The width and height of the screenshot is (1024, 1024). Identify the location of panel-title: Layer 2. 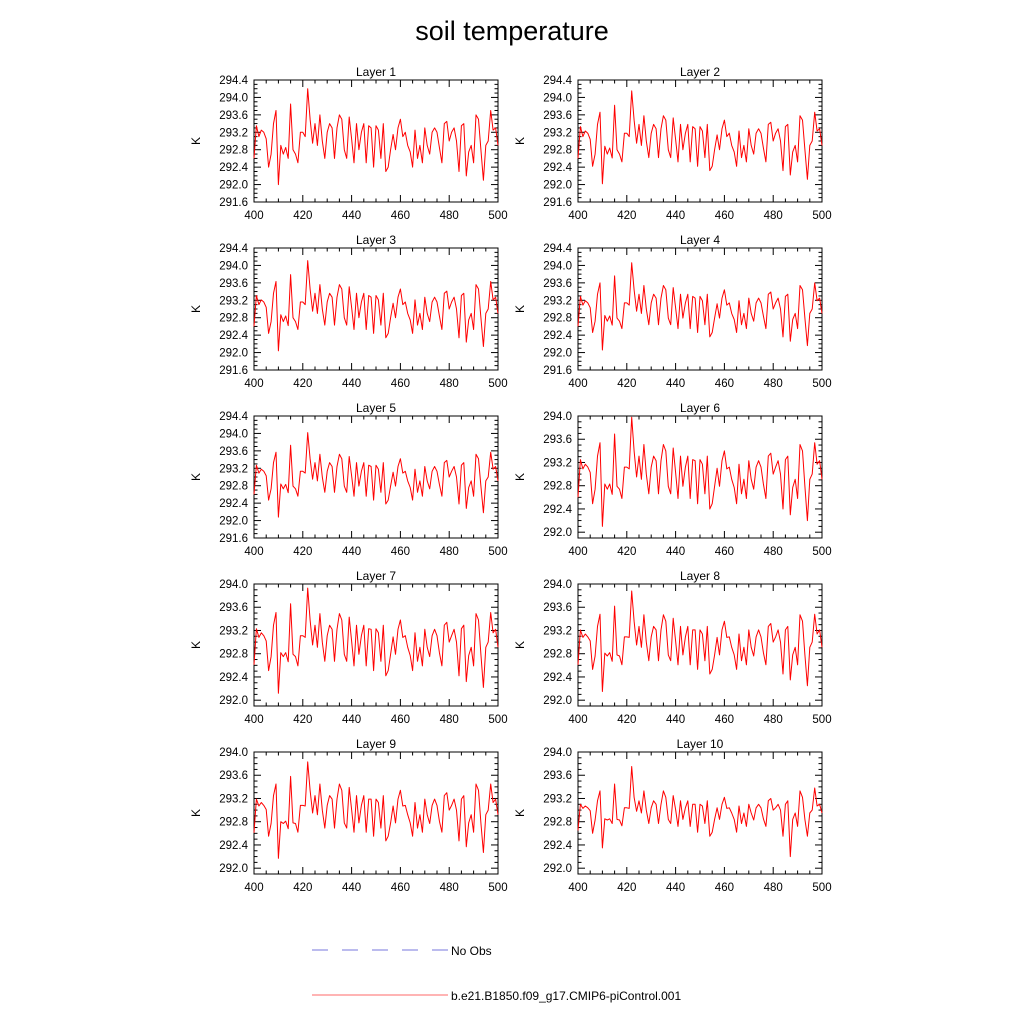
(700, 72).